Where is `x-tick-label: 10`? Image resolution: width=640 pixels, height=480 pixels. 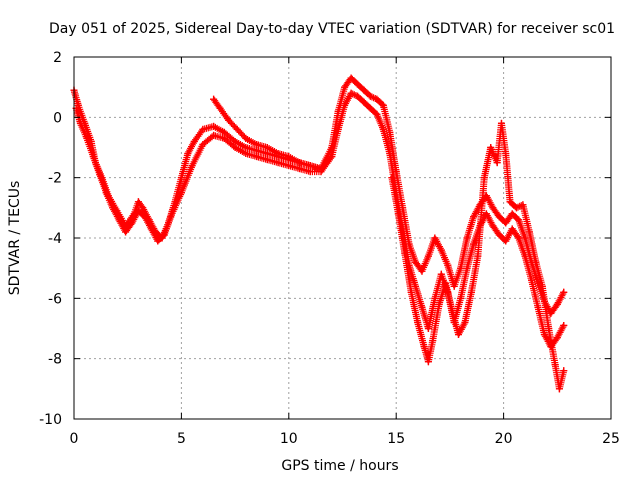
x-tick-label: 10 is located at coordinates (289, 439).